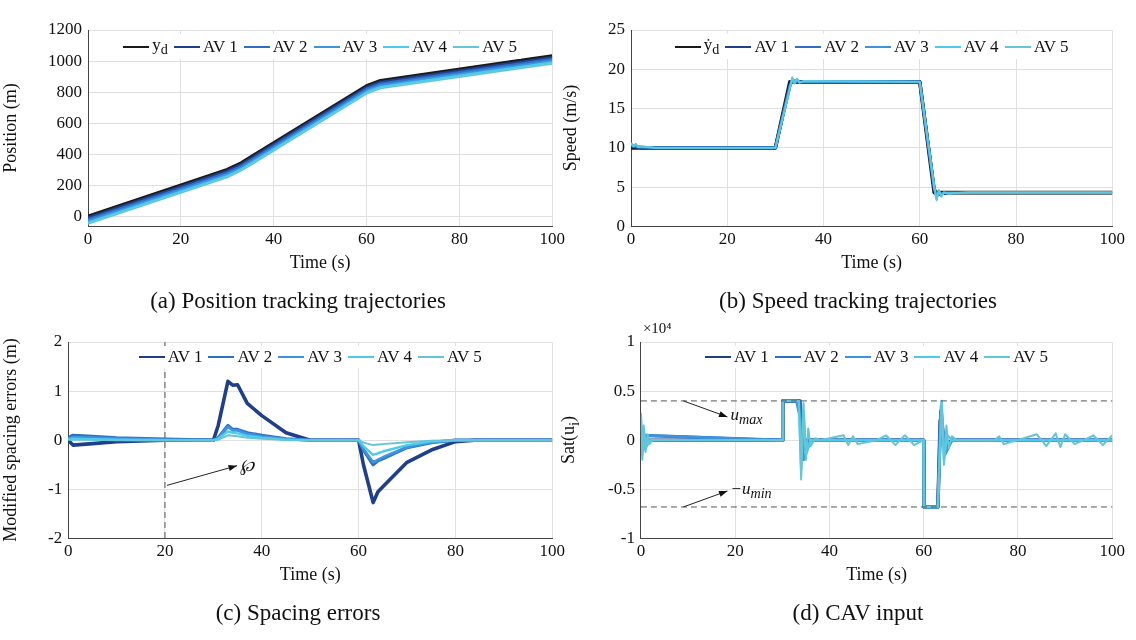 The width and height of the screenshot is (1136, 640). Describe the element at coordinates (657, 328) in the screenshot. I see `text: ×10⁴` at that location.